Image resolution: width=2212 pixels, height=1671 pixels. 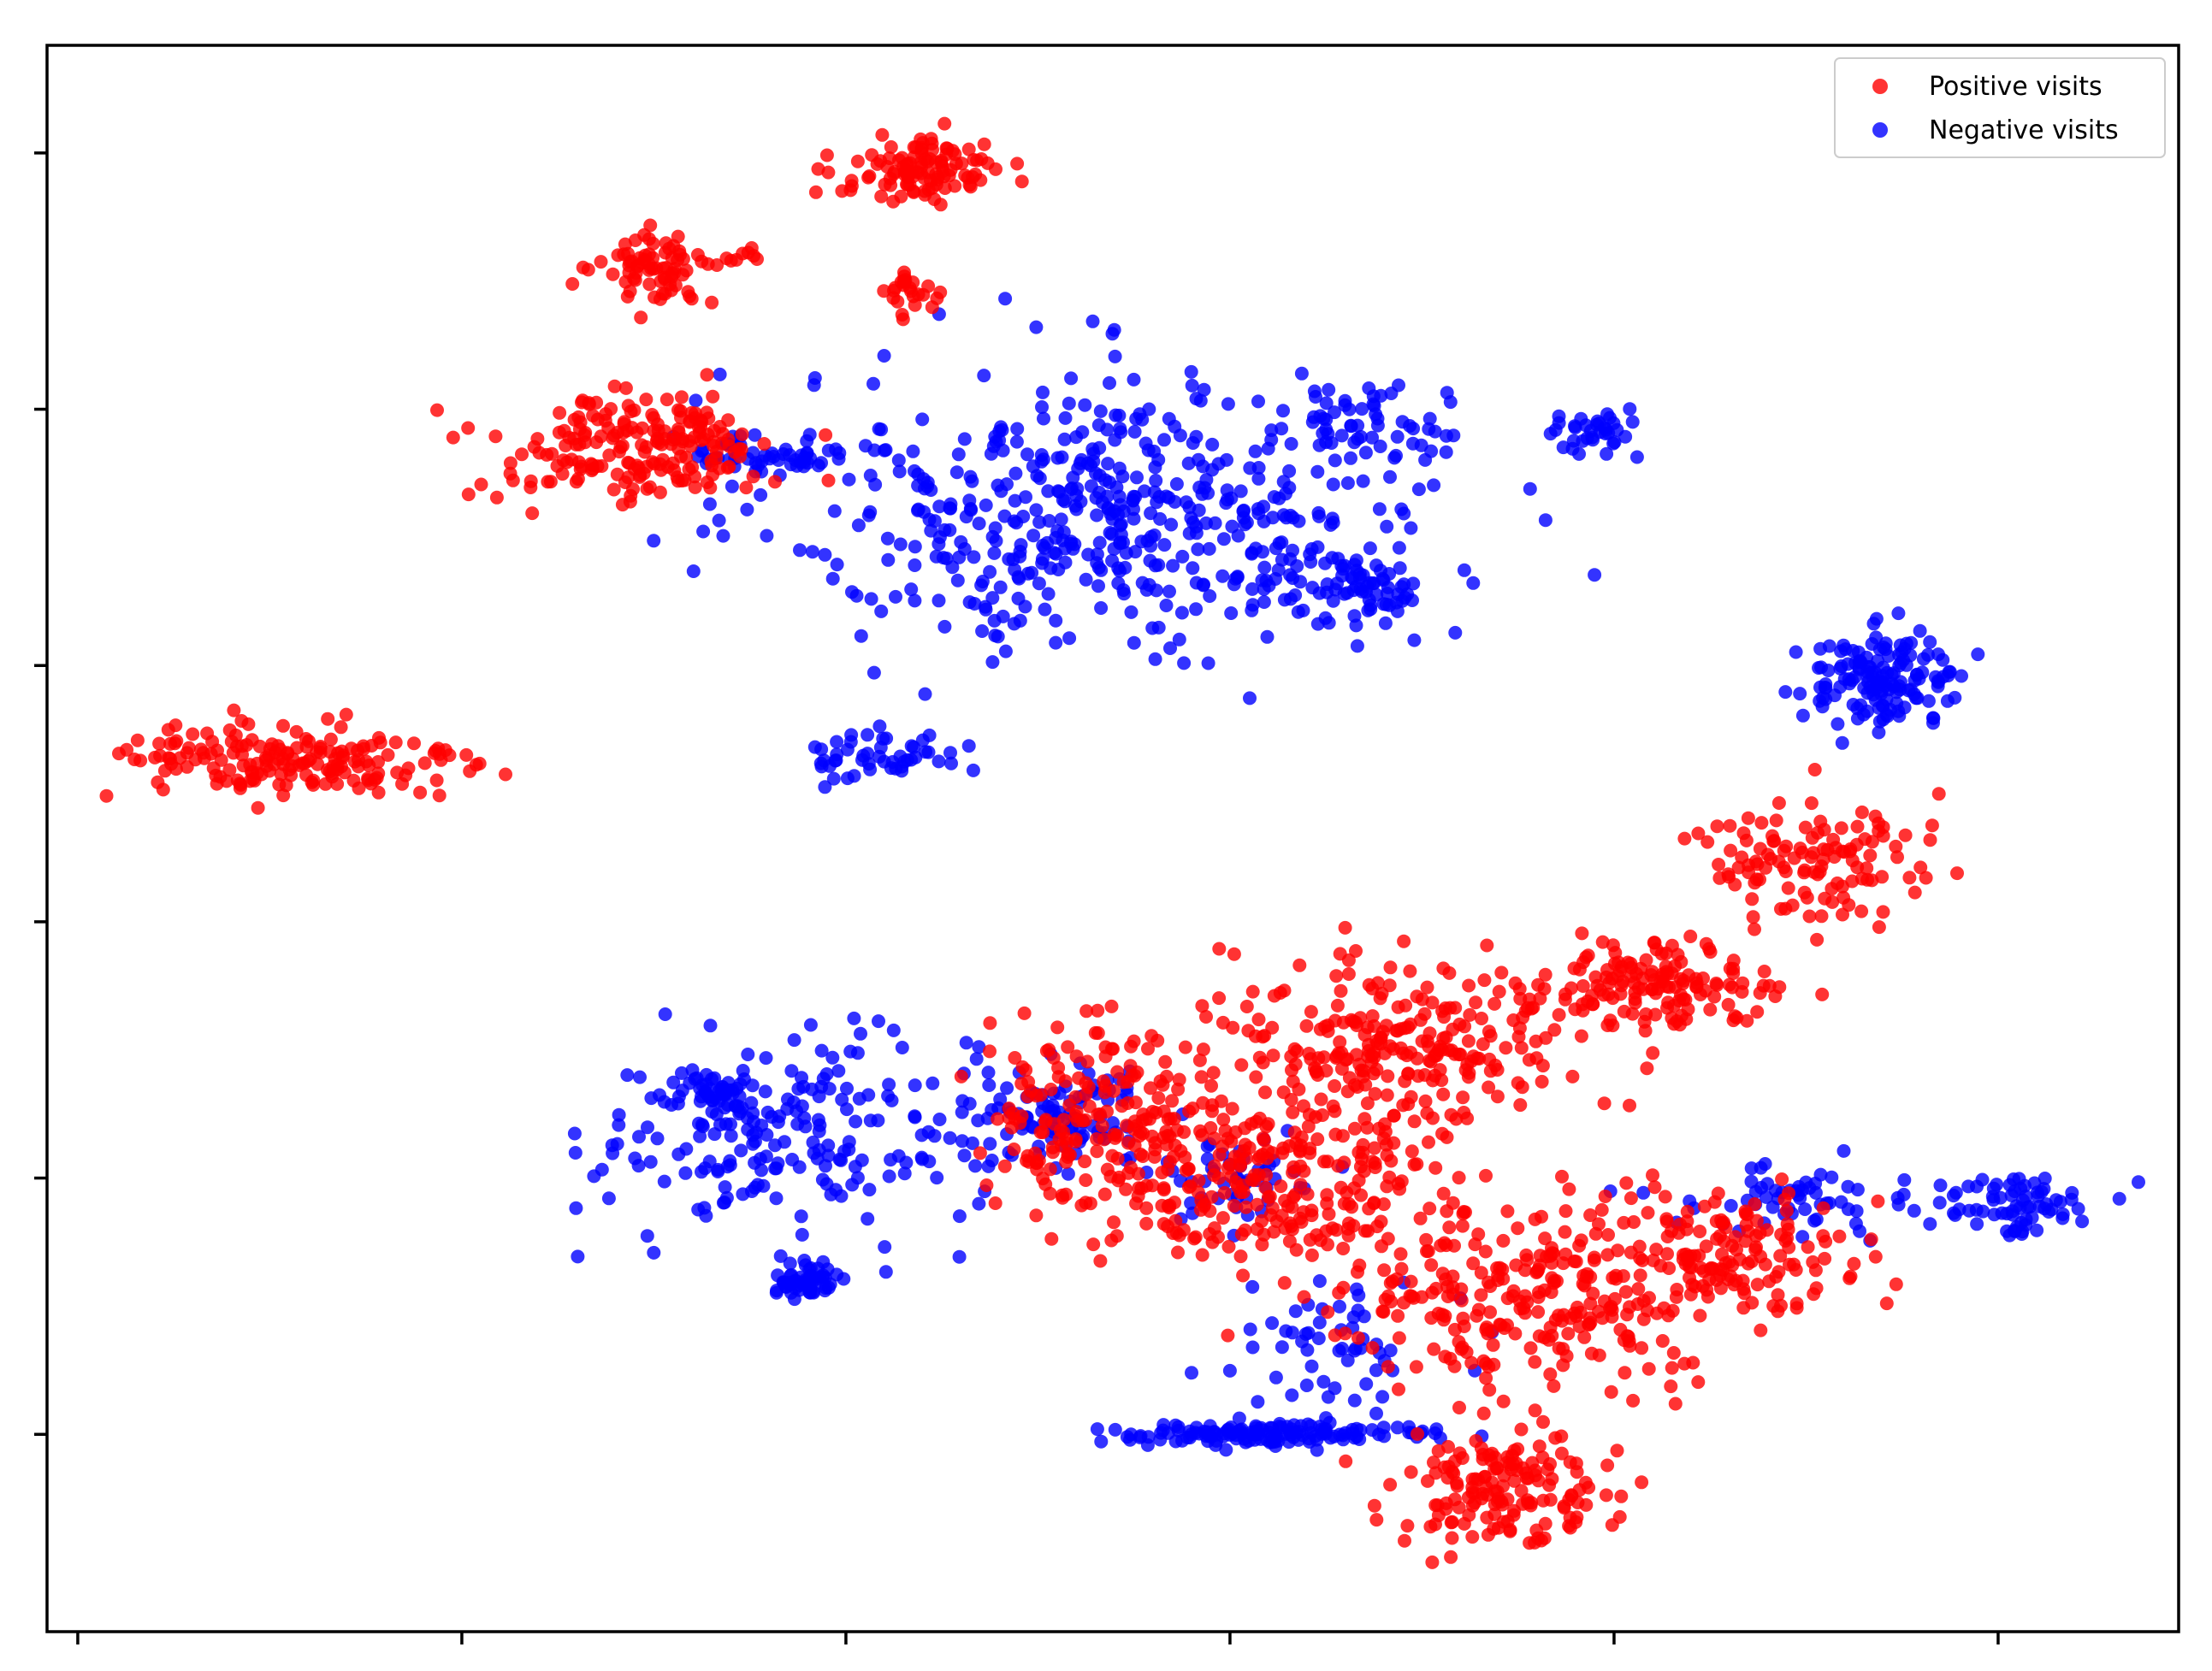 What do you see at coordinates (2000, 107) in the screenshot?
I see `legend-box` at bounding box center [2000, 107].